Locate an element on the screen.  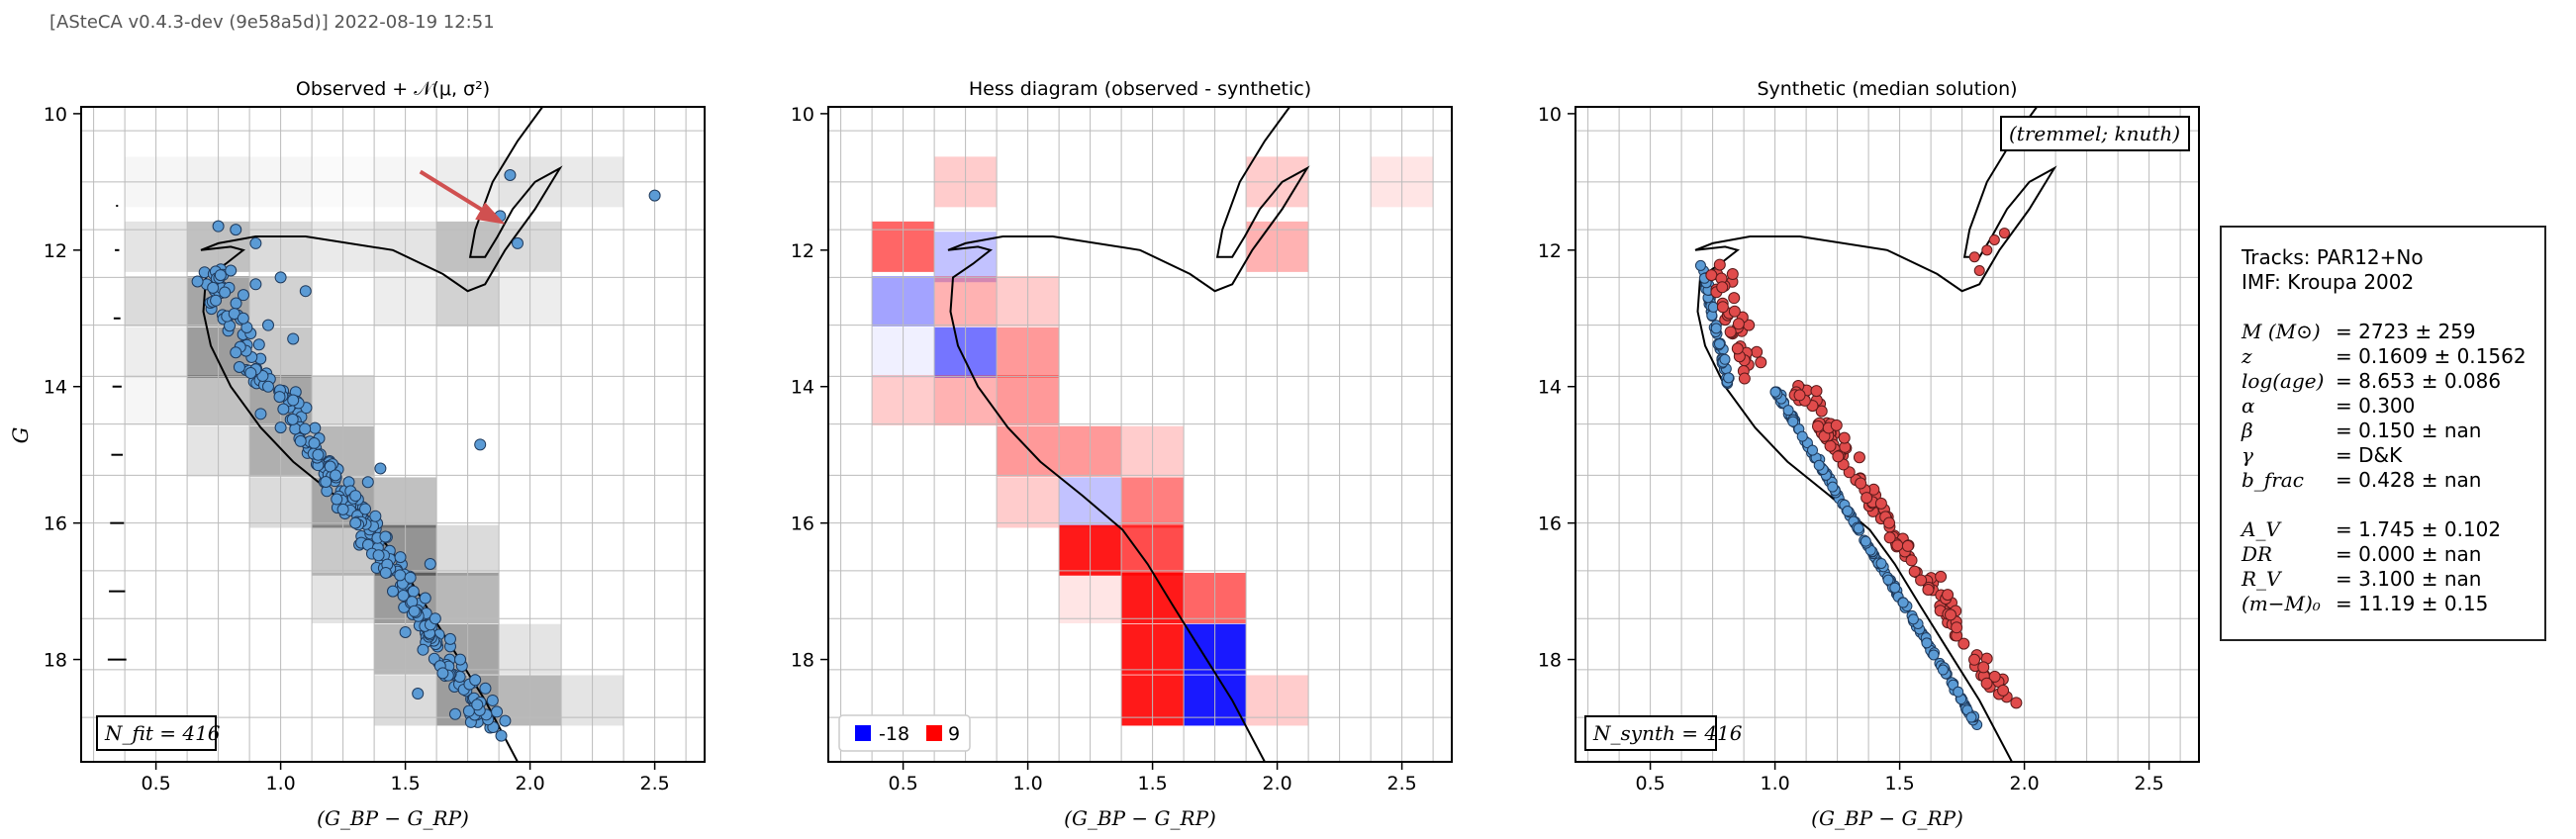
tracks-label: Tracks: PAR12+No is located at coordinates (2333, 257).